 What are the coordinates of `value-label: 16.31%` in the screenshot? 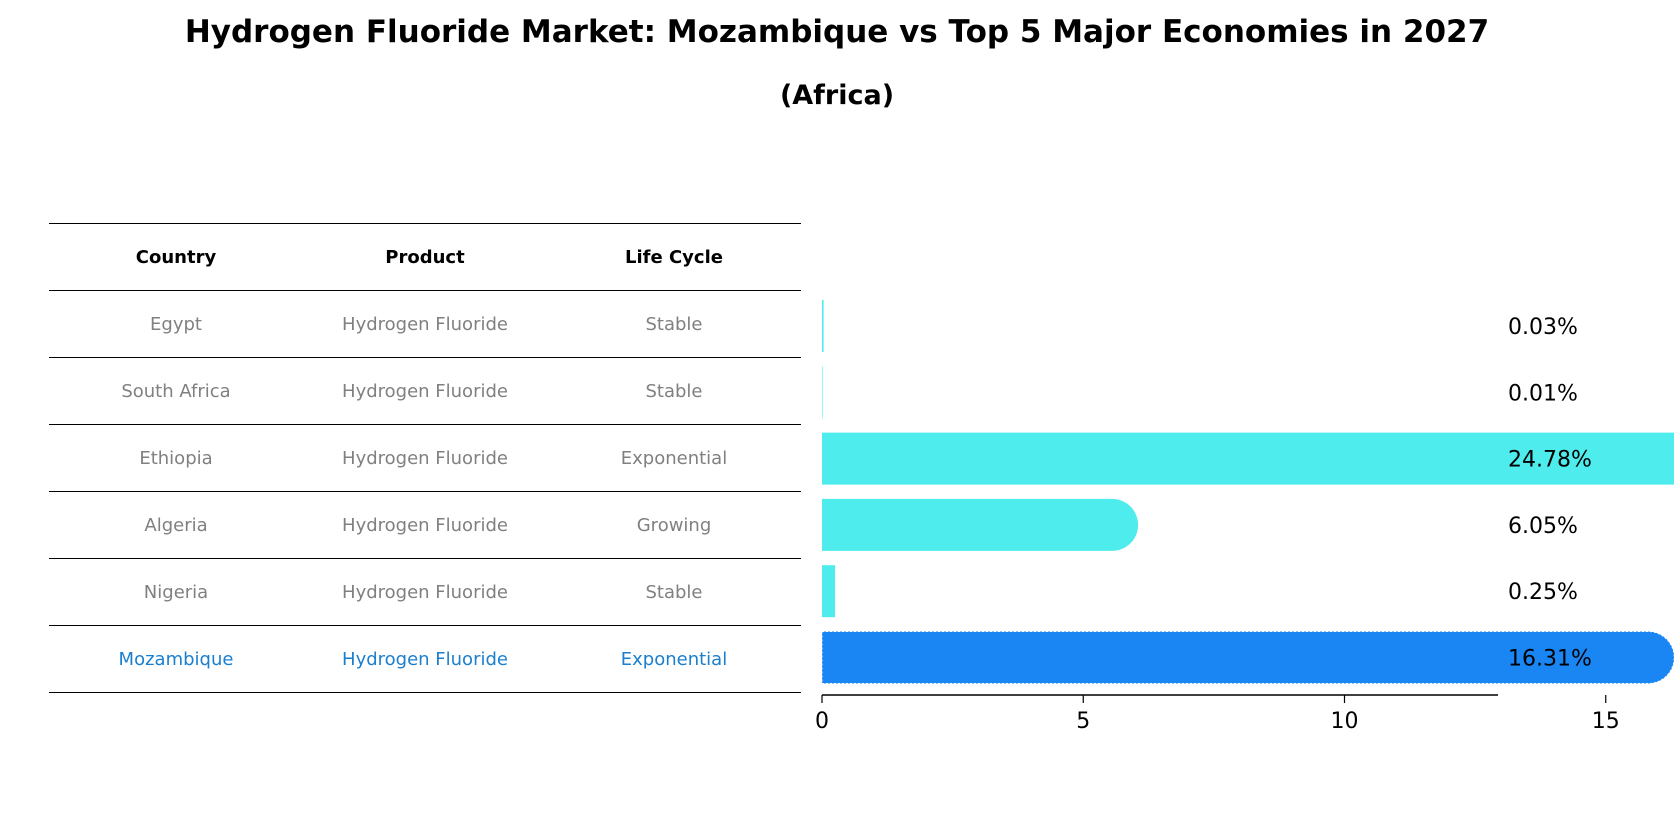 It's located at (1550, 659).